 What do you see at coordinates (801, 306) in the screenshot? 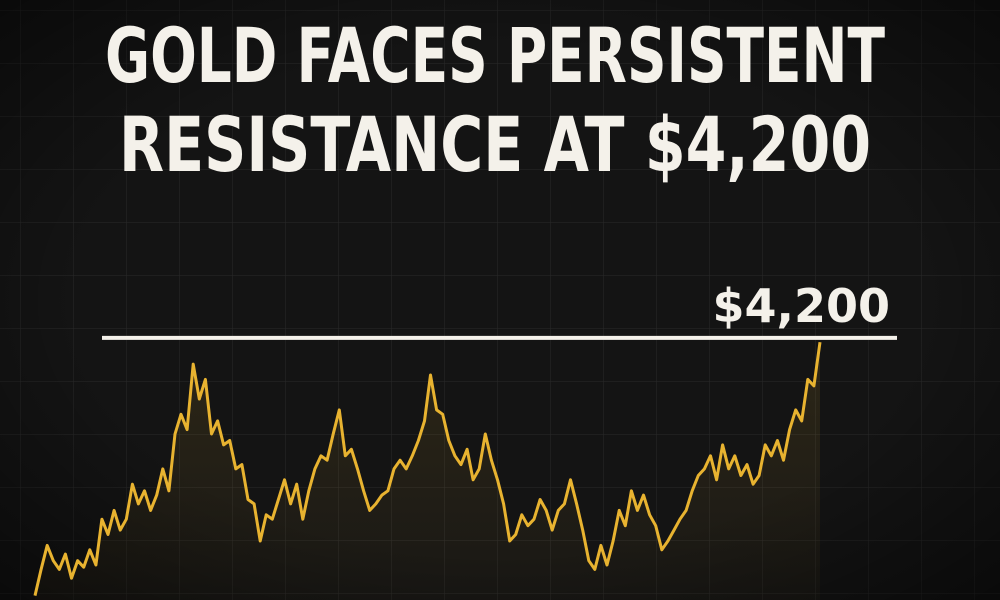
I see `resistance-label: $4,200` at bounding box center [801, 306].